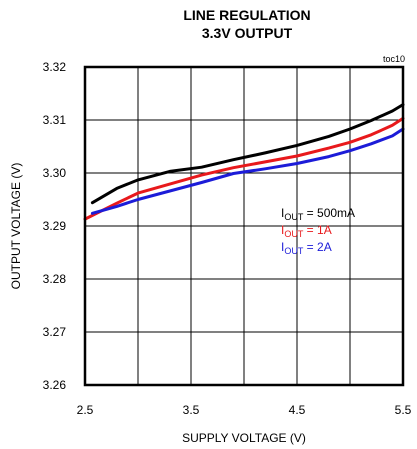  What do you see at coordinates (55, 226) in the screenshot?
I see `y-tick-label: 3.29` at bounding box center [55, 226].